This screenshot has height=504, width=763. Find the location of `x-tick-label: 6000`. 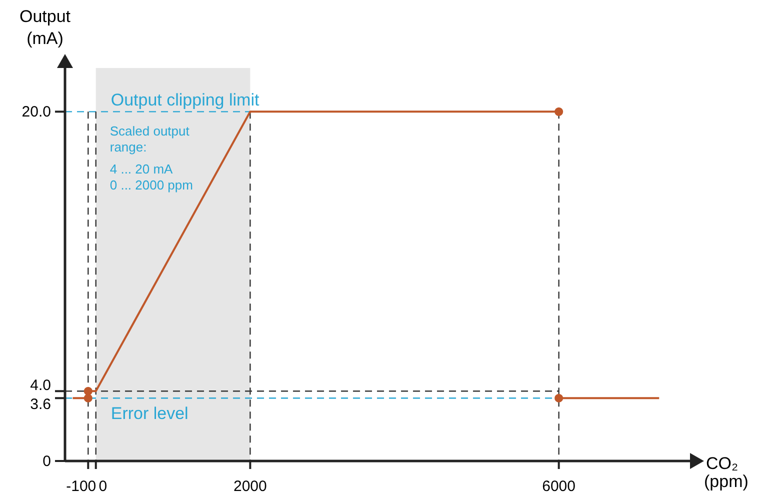

x-tick-label: 6000 is located at coordinates (559, 486).